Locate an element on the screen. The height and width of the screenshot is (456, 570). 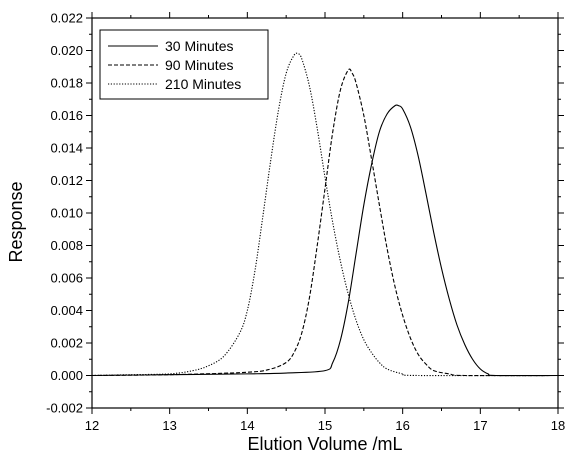
y-tick-label: 0.010 is located at coordinates (66, 213).